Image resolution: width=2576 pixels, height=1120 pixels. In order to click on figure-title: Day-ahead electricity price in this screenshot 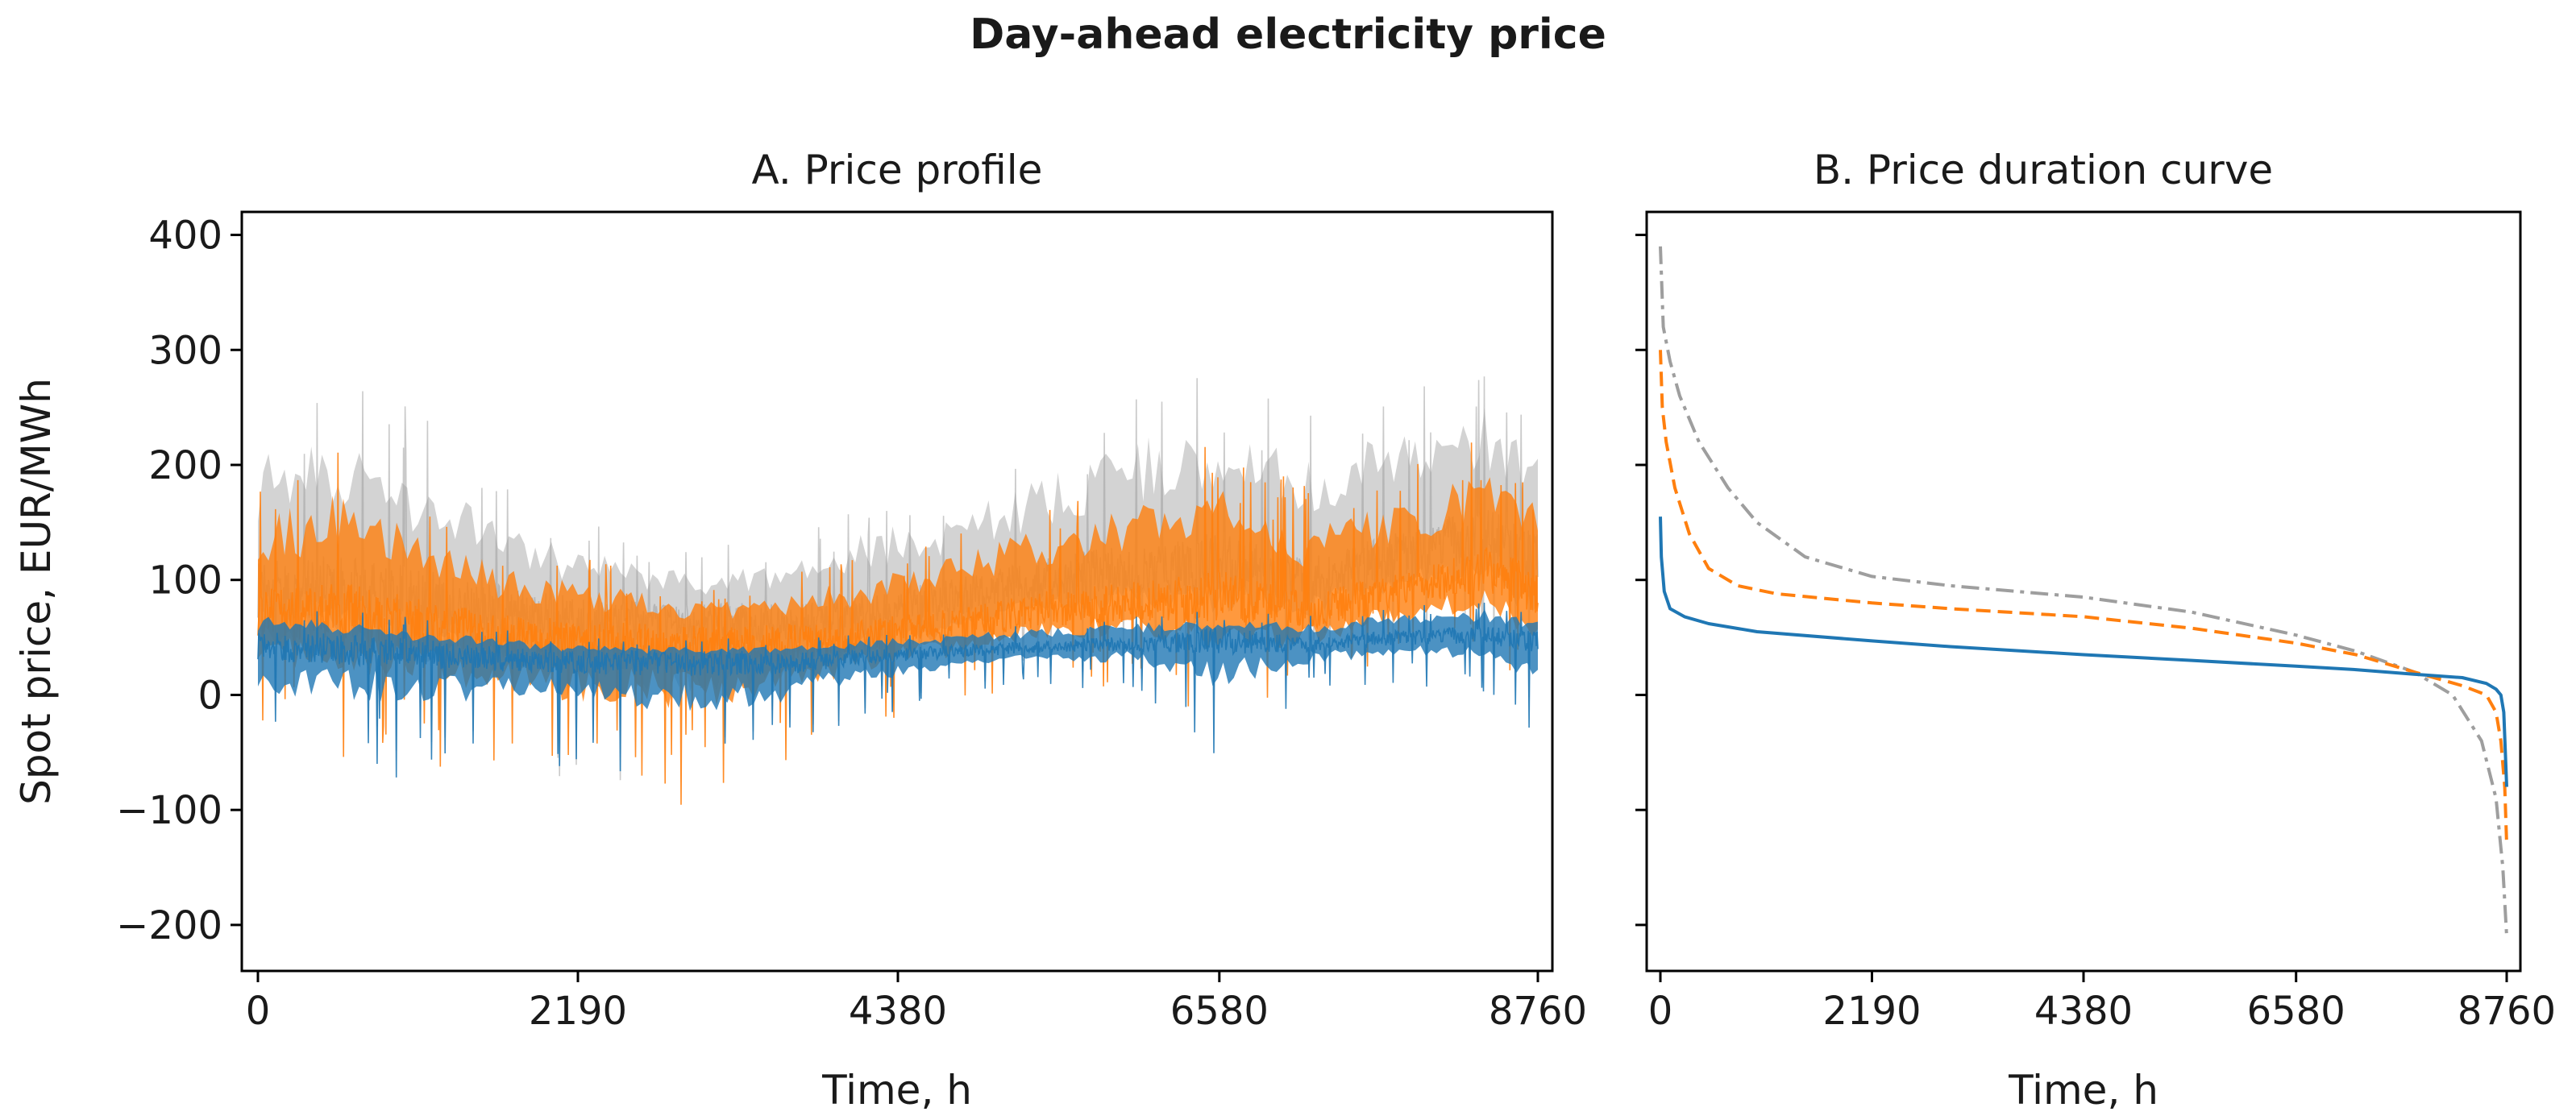, I will do `click(1288, 34)`.